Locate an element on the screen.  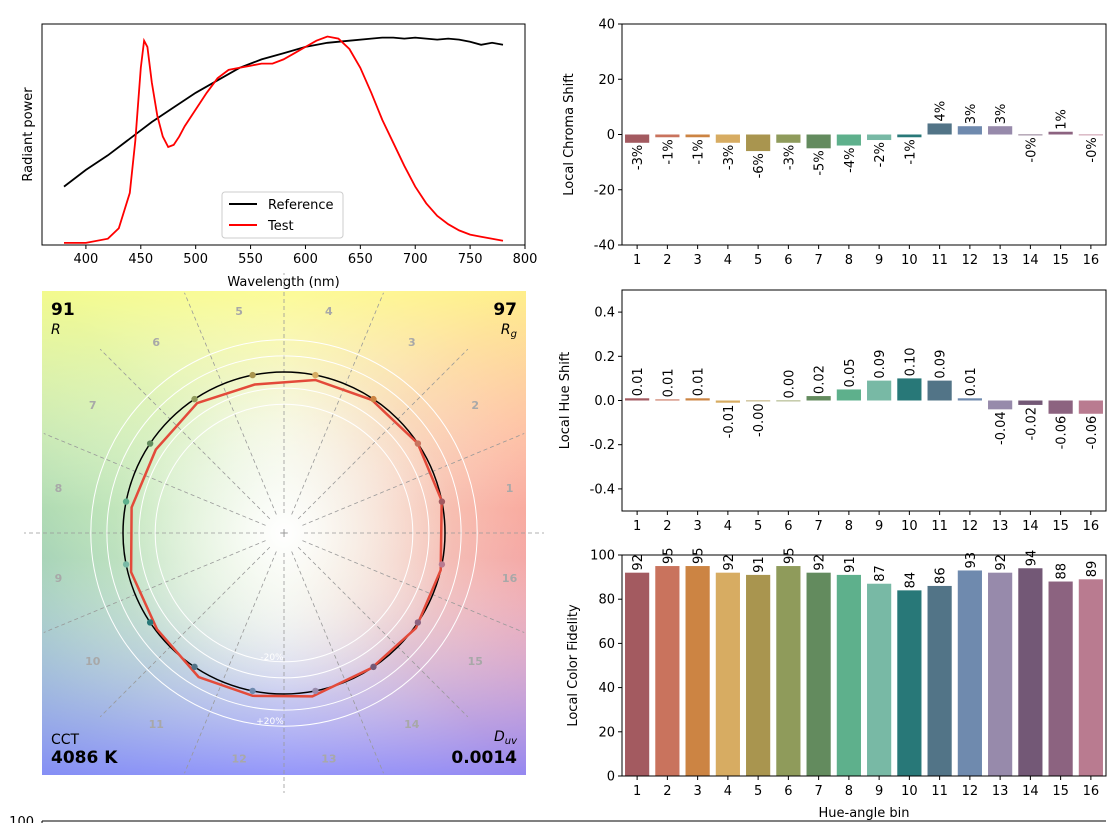
data-label: 86 is located at coordinates (941, 575).